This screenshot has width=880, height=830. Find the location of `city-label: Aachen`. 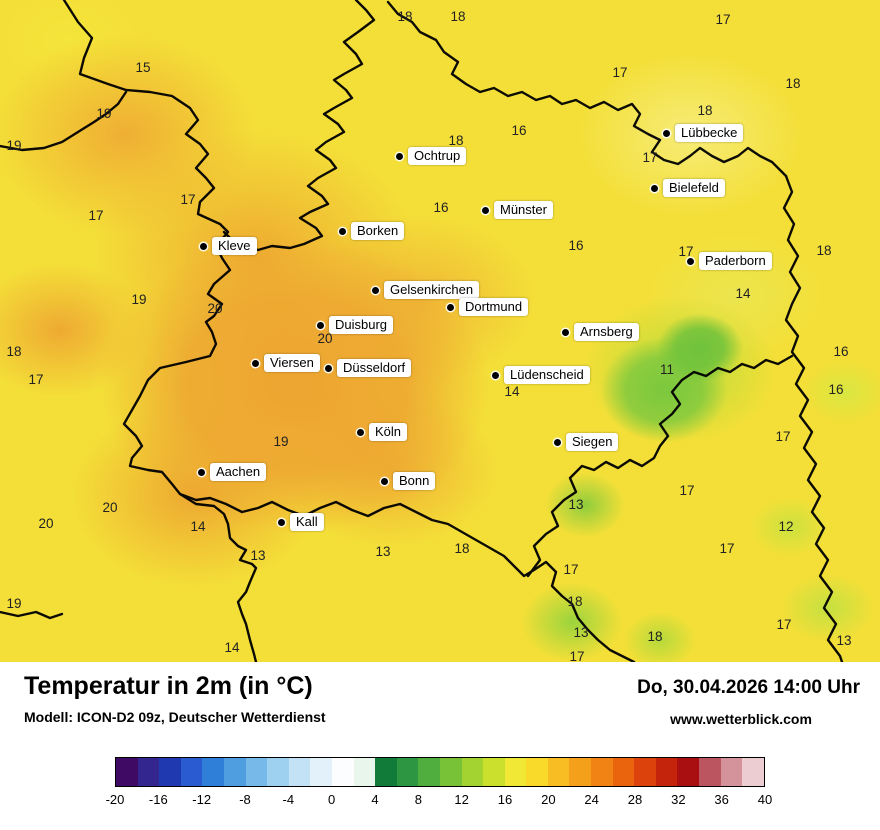

city-label: Aachen is located at coordinates (238, 472).